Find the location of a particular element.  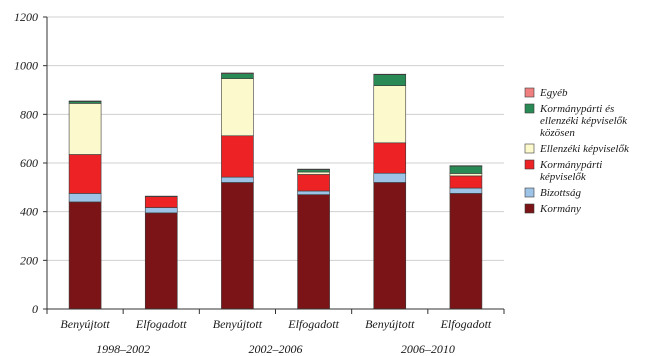

legend-label-line: Kormány is located at coordinates (560, 209).